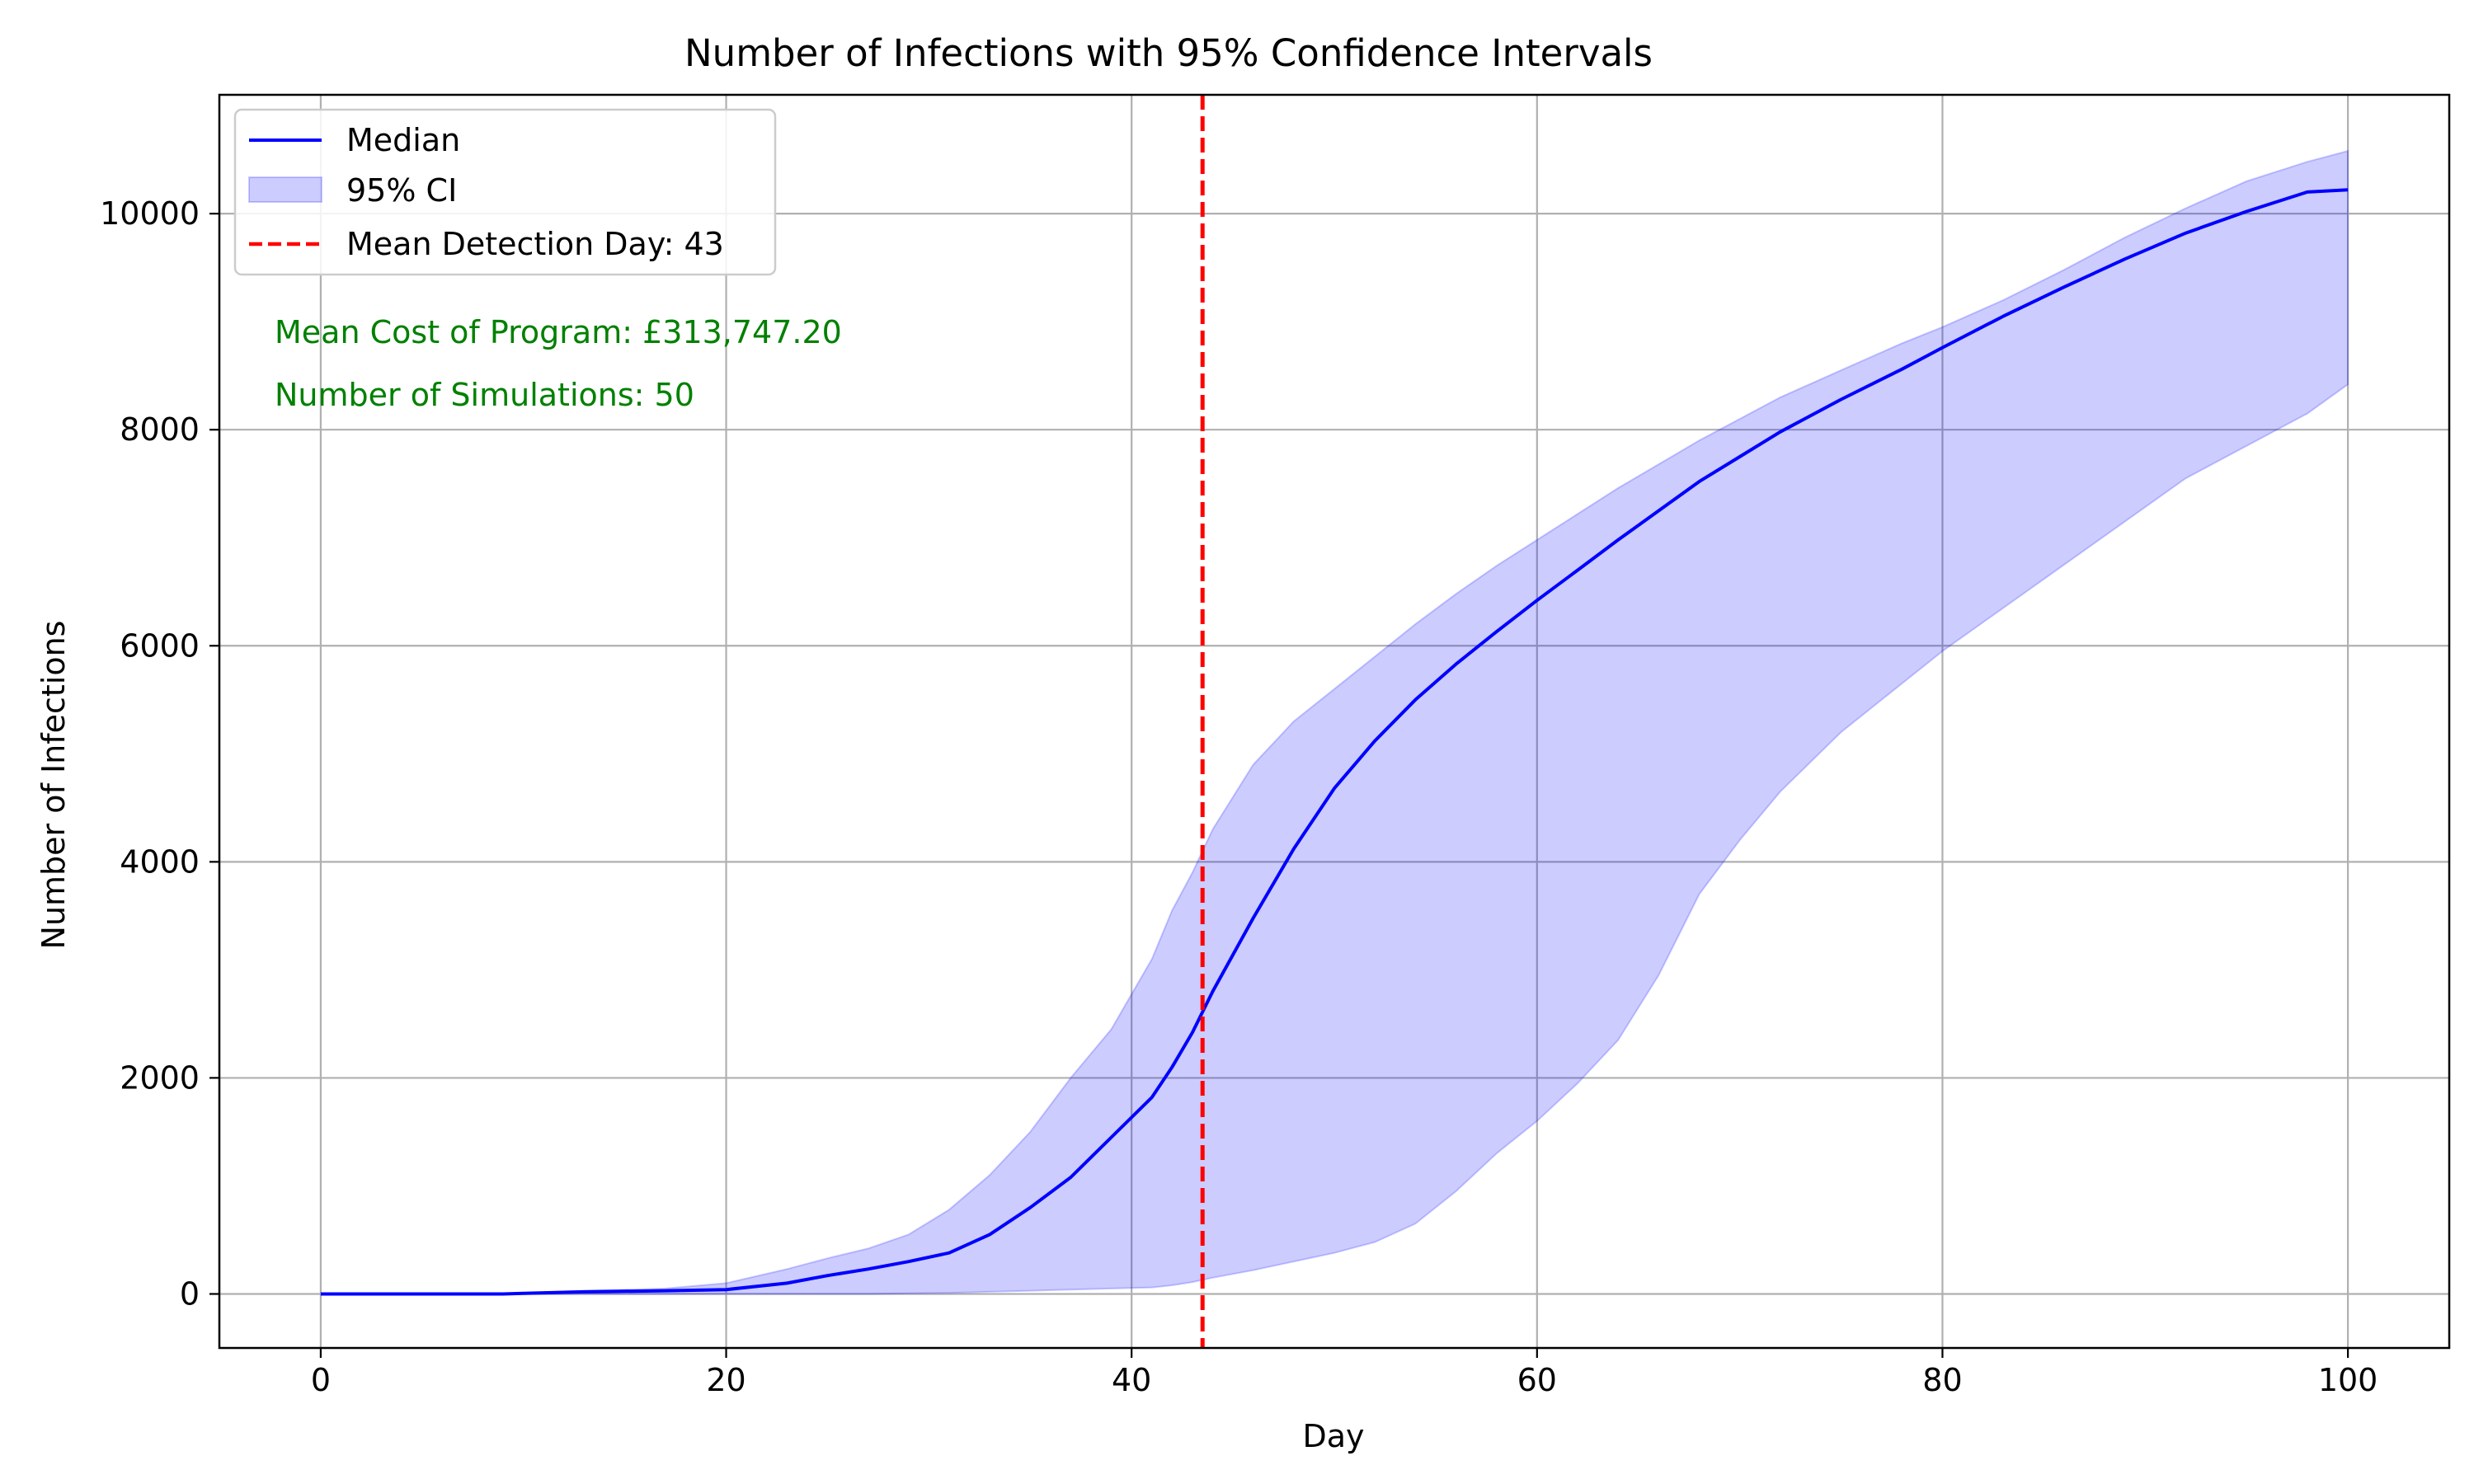 The image size is (2474, 1484). I want to click on x-tick-label: 20, so click(725, 1380).